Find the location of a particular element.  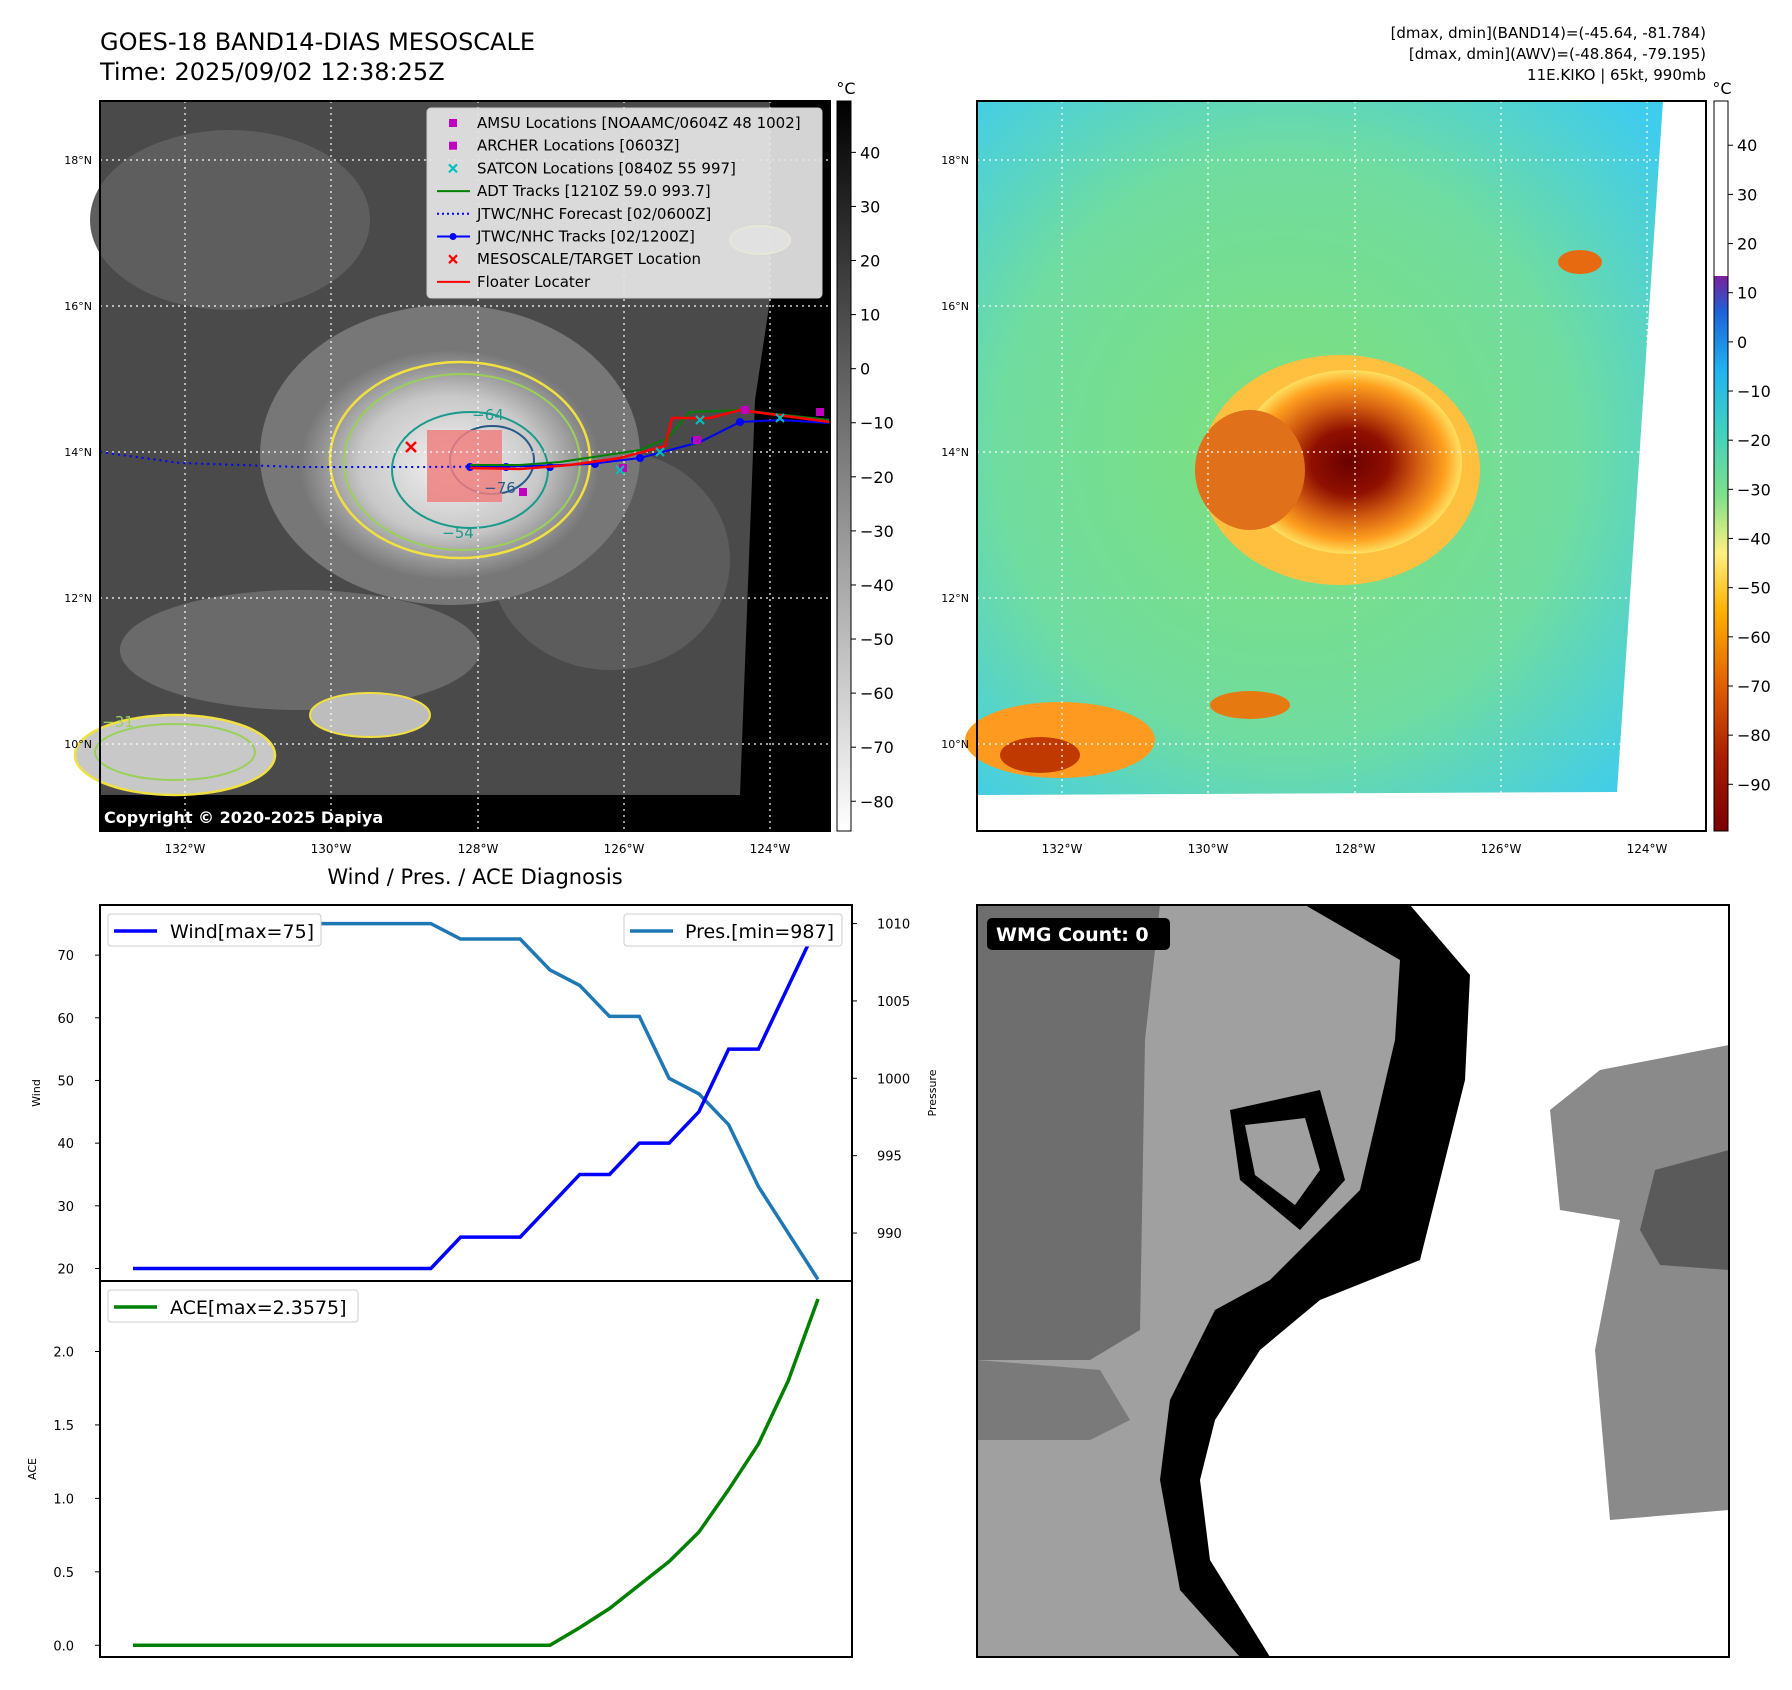

pressure-tick-label: 1010 is located at coordinates (893, 925).